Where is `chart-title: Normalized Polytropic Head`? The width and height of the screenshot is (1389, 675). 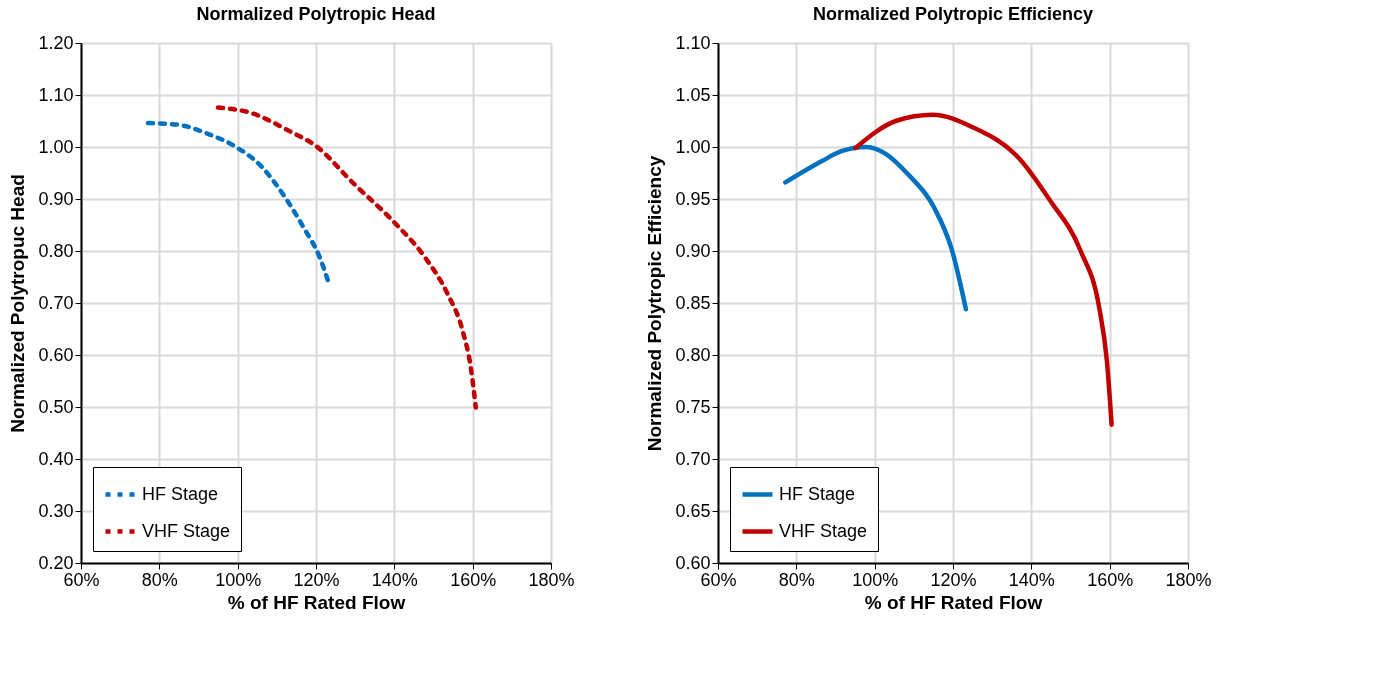
chart-title: Normalized Polytropic Head is located at coordinates (316, 14).